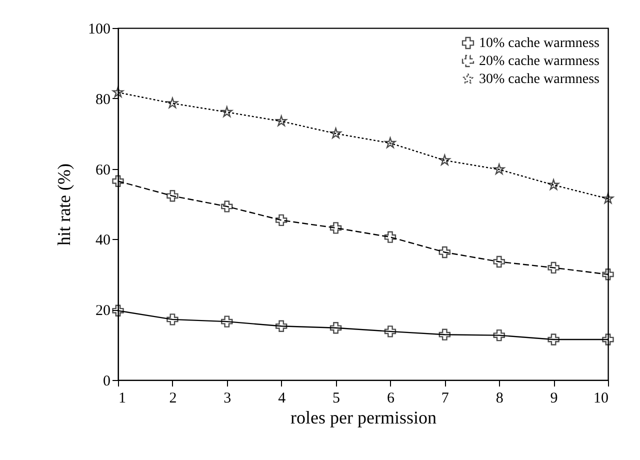 Image resolution: width=640 pixels, height=460 pixels. What do you see at coordinates (390, 398) in the screenshot?
I see `x-tick-label: 6` at bounding box center [390, 398].